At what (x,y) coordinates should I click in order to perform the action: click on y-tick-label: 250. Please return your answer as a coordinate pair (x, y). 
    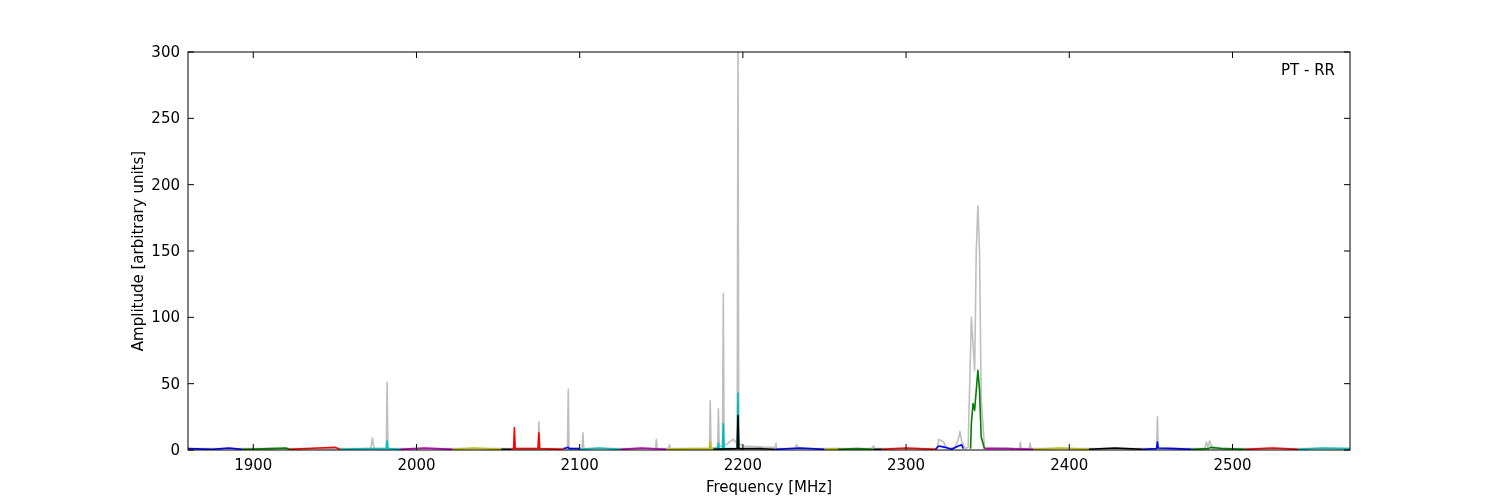
    Looking at the image, I should click on (165, 118).